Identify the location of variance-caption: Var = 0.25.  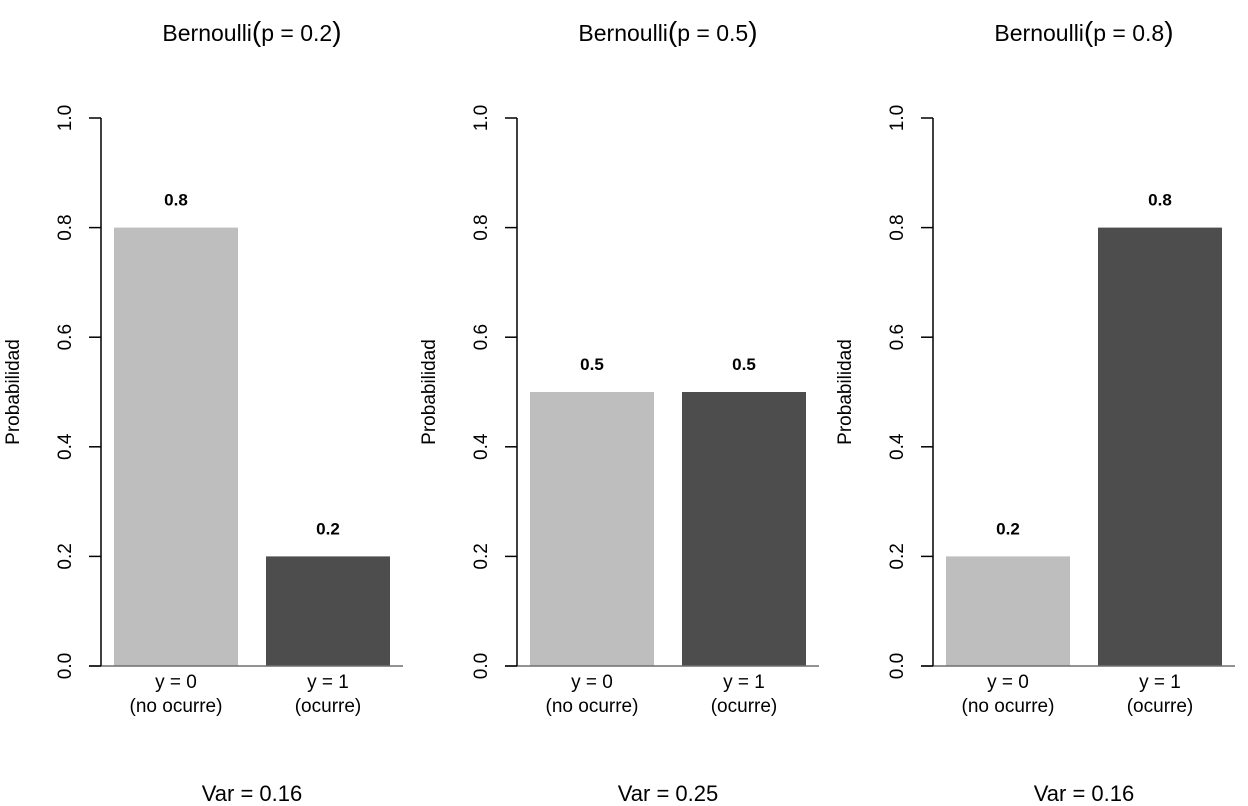
(668, 793).